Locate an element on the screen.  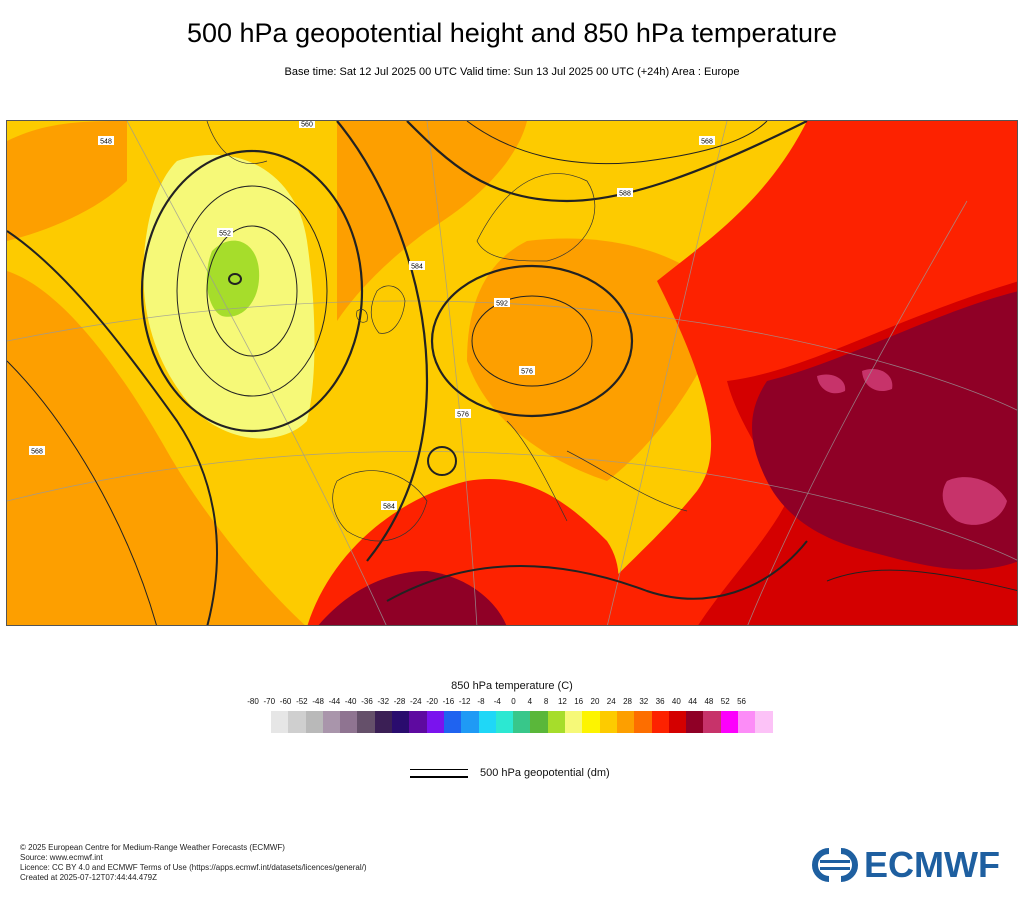
scale-label: 56 is located at coordinates (741, 701).